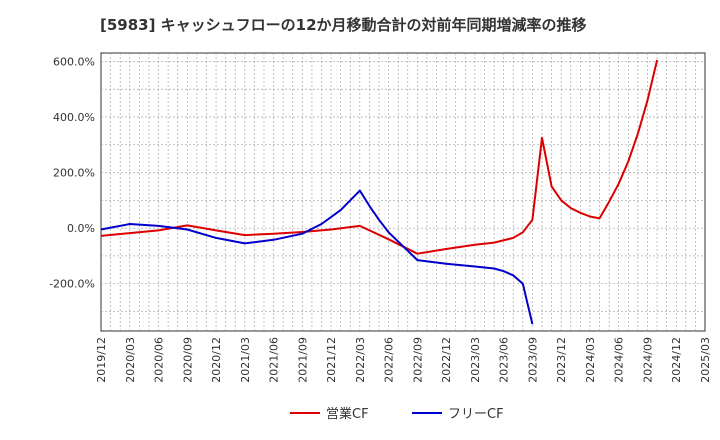 This screenshot has width=720, height=440. I want to click on x-tick-label: 2023/12, so click(561, 360).